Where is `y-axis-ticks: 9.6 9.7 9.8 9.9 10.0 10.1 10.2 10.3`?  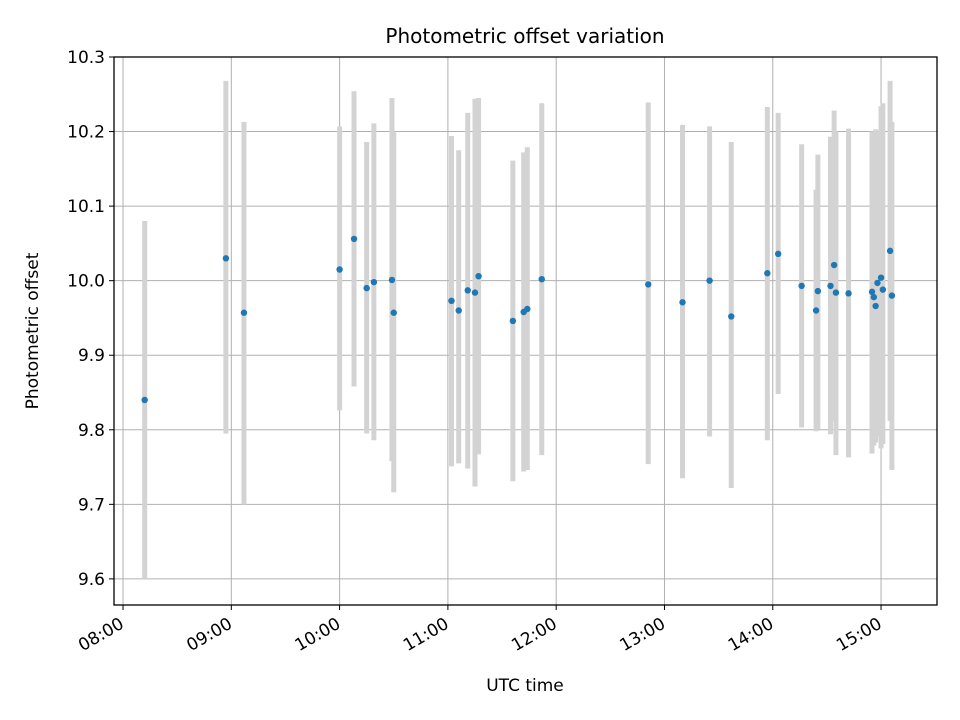 y-axis-ticks: 9.6 9.7 9.8 9.9 10.0 10.1 10.2 10.3 is located at coordinates (90, 319).